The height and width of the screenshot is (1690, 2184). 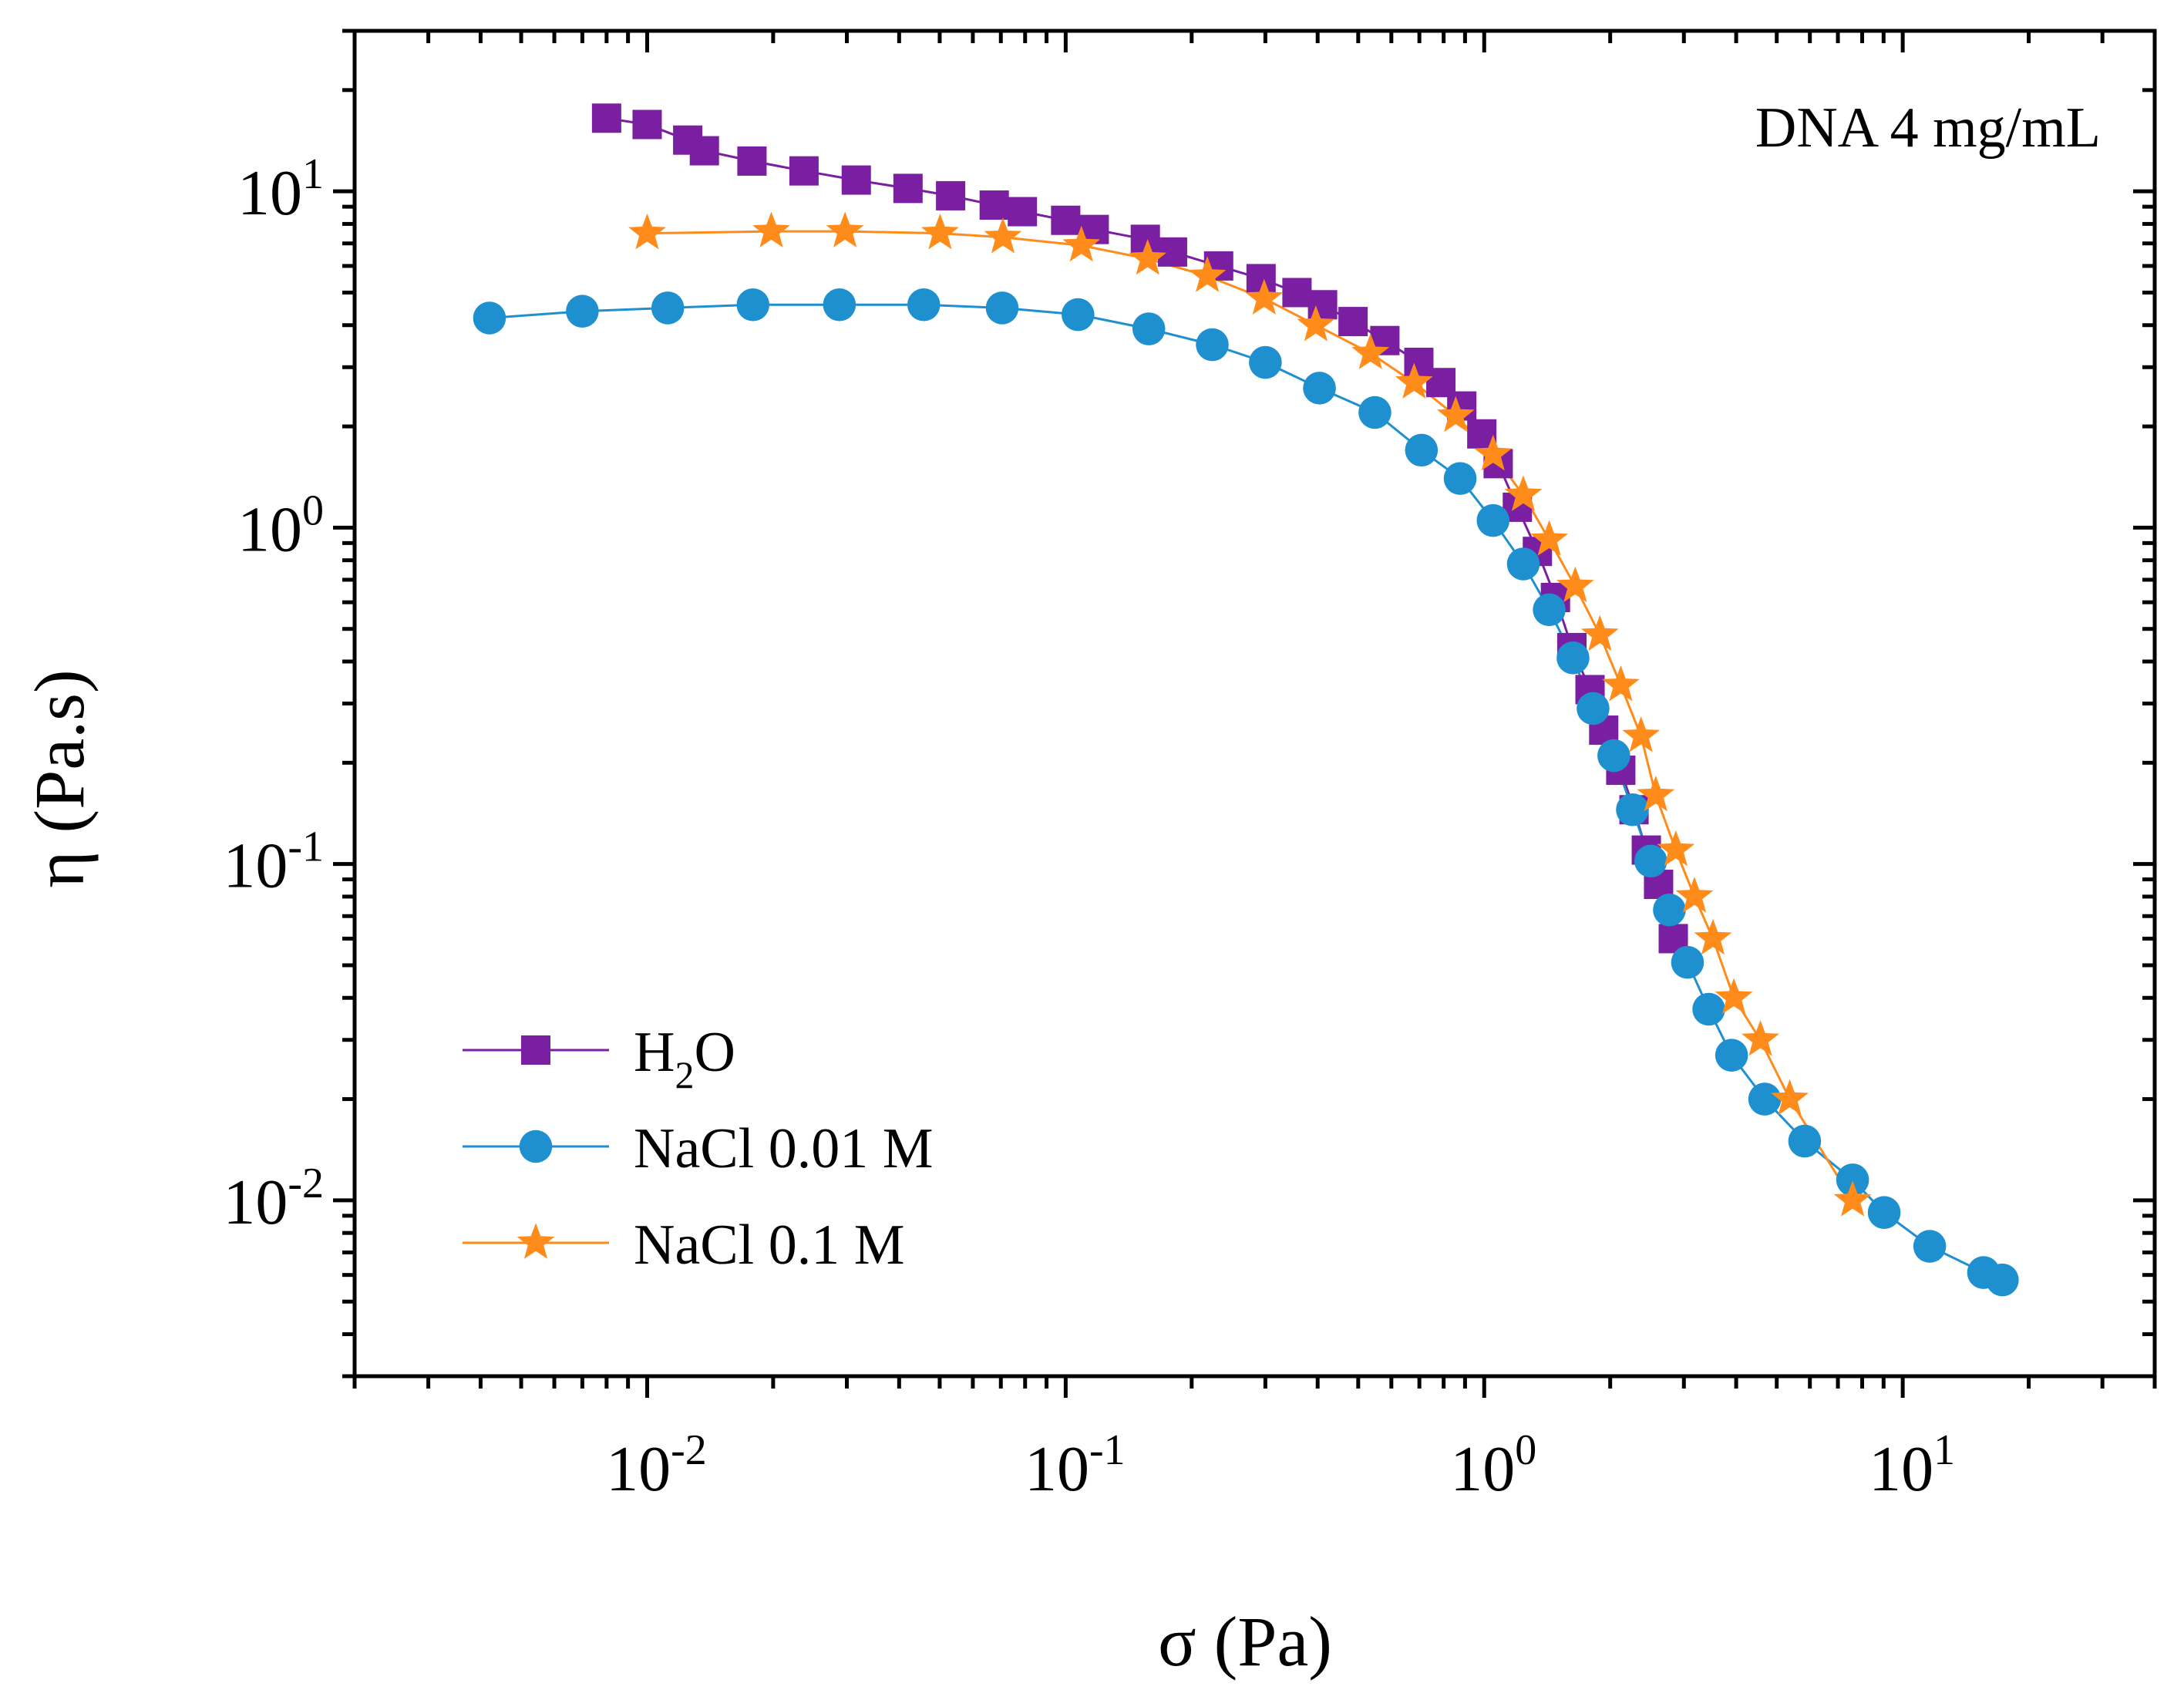 What do you see at coordinates (784, 1148) in the screenshot?
I see `legend-label: NaCl 0.01 M` at bounding box center [784, 1148].